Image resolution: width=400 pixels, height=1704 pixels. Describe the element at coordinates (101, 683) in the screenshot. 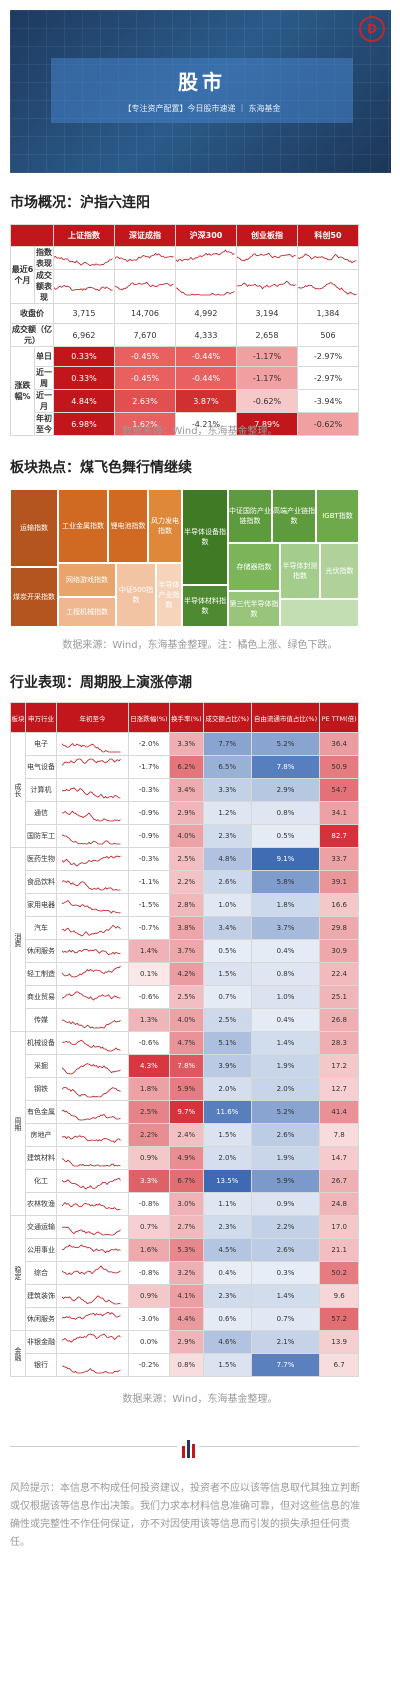

I see `section-industry-title: 行业表现：周期股上演涨停潮` at that location.